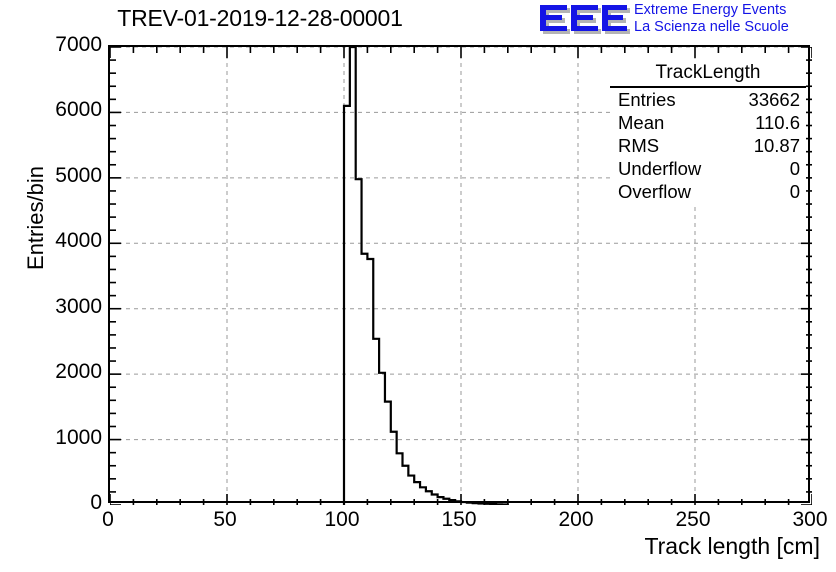 The height and width of the screenshot is (572, 836). What do you see at coordinates (732, 546) in the screenshot?
I see `x-axis-title: Track length [cm]` at bounding box center [732, 546].